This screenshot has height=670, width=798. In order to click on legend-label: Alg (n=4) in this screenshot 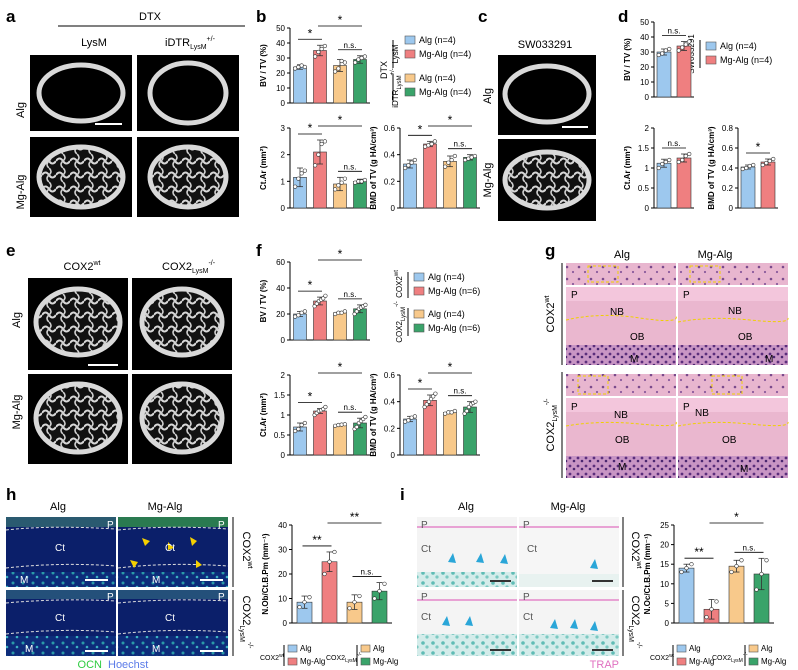, I will do `click(446, 314)`.